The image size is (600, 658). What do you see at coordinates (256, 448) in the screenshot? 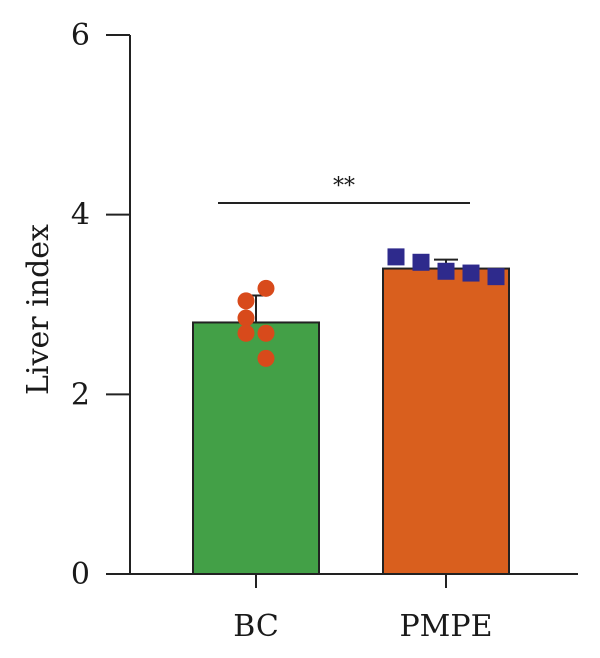
I see `bar-bc` at bounding box center [256, 448].